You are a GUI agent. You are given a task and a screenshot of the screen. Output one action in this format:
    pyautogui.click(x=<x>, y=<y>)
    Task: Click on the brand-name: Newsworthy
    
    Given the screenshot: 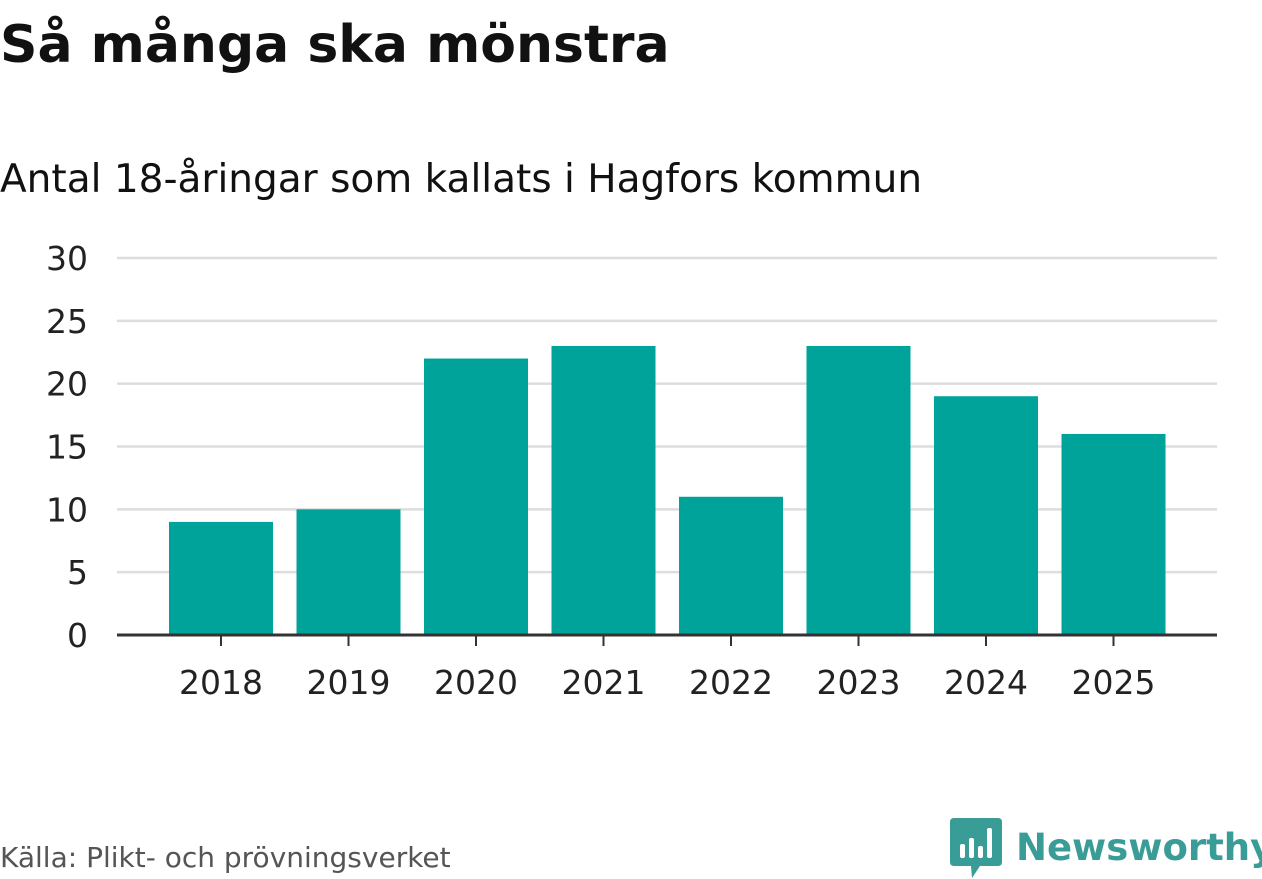 What is the action you would take?
    pyautogui.click(x=1139, y=847)
    